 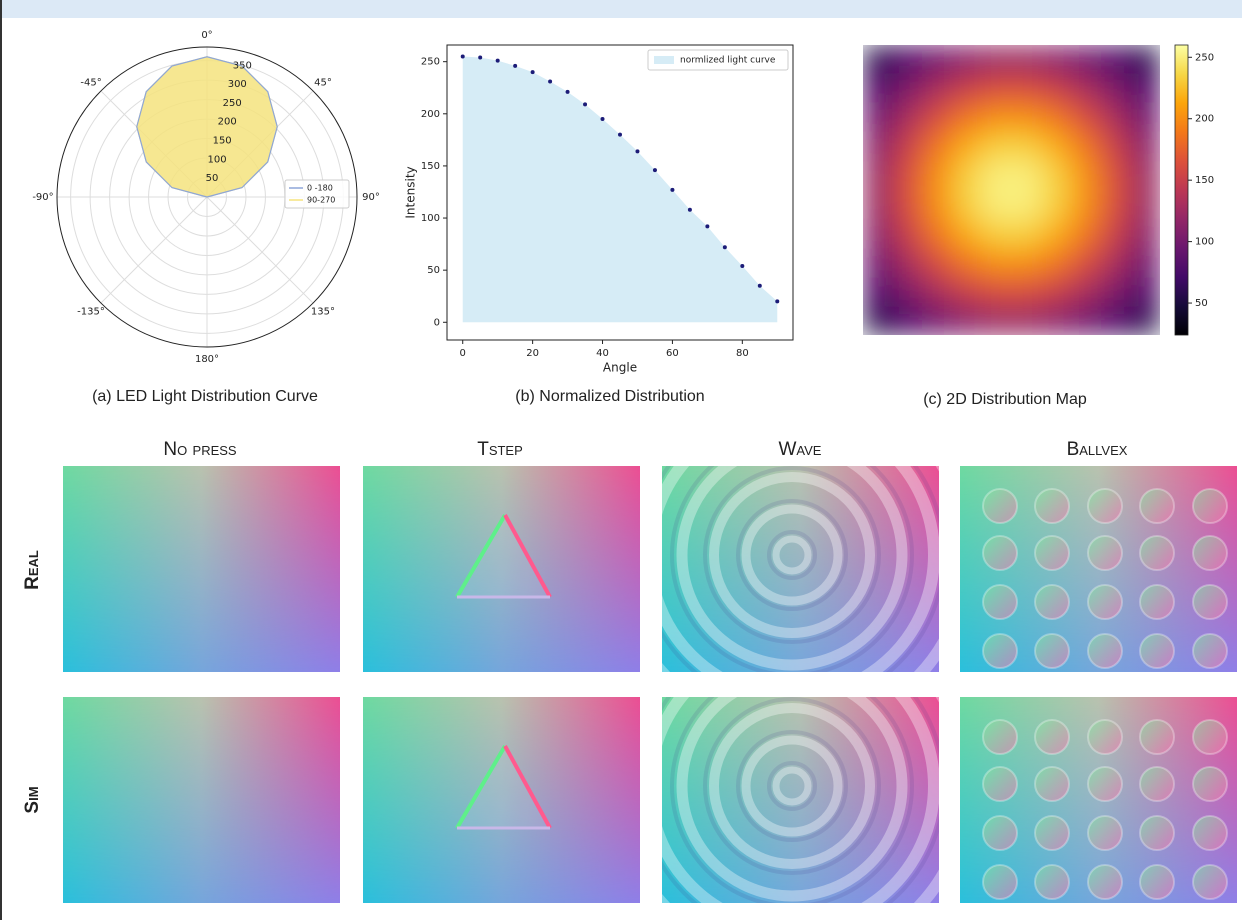 I want to click on x-tick-label: 80, so click(x=742, y=353).